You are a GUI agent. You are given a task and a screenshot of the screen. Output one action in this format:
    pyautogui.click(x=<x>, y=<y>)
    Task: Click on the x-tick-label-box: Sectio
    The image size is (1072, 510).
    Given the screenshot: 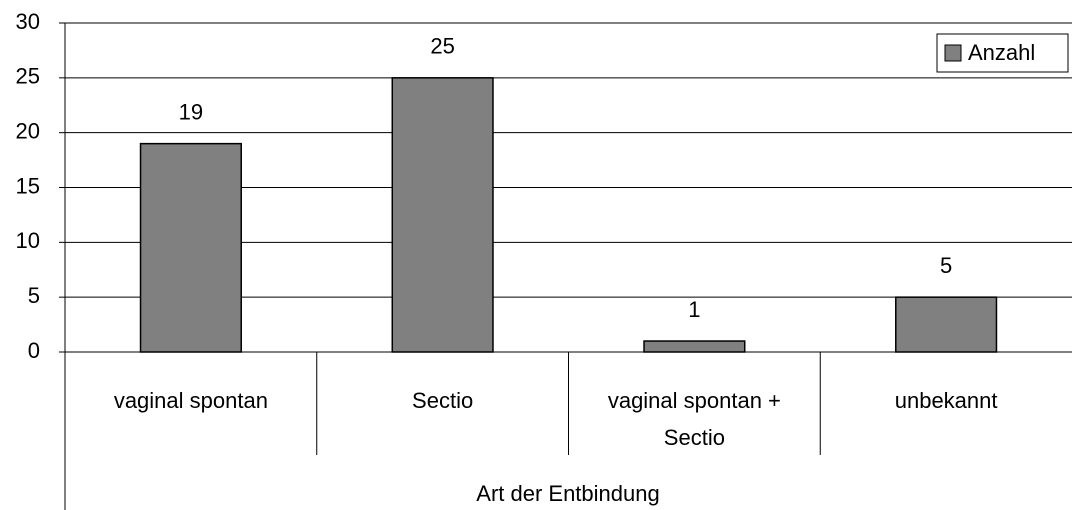 What is the action you would take?
    pyautogui.click(x=443, y=400)
    